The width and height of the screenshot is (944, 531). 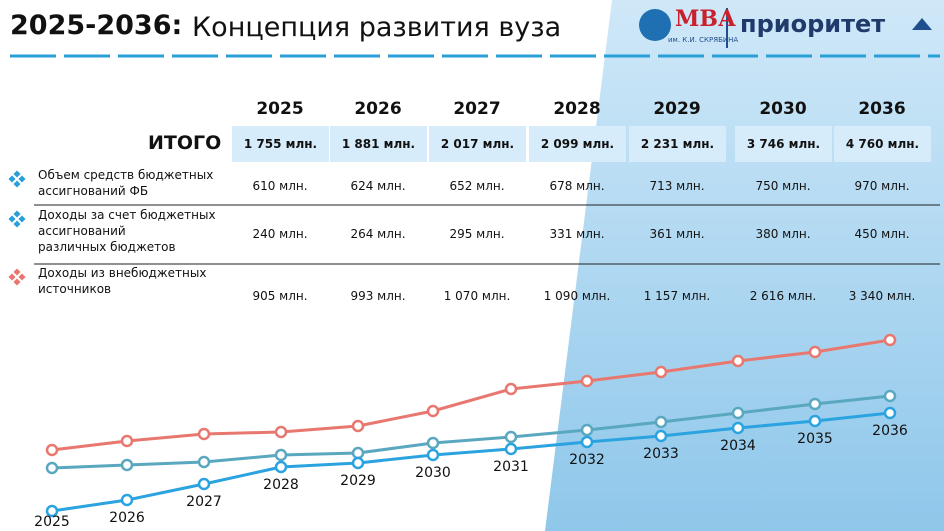 What do you see at coordinates (96, 25) in the screenshot?
I see `title-bold: 2025-2036:` at bounding box center [96, 25].